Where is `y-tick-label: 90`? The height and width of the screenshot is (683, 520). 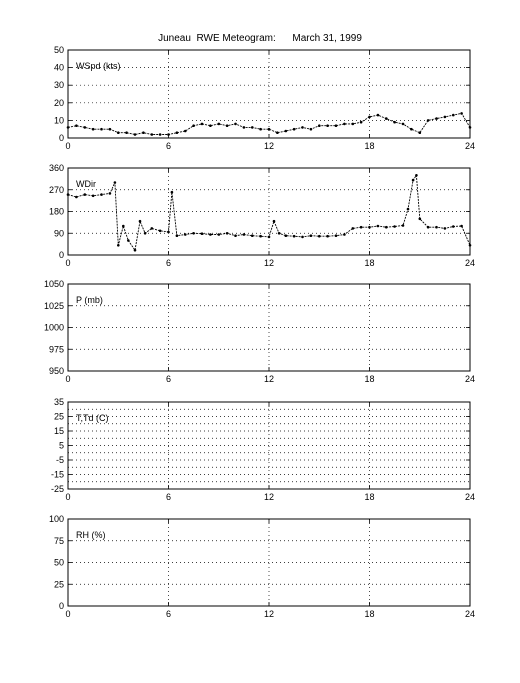 y-tick-label: 90 is located at coordinates (59, 233).